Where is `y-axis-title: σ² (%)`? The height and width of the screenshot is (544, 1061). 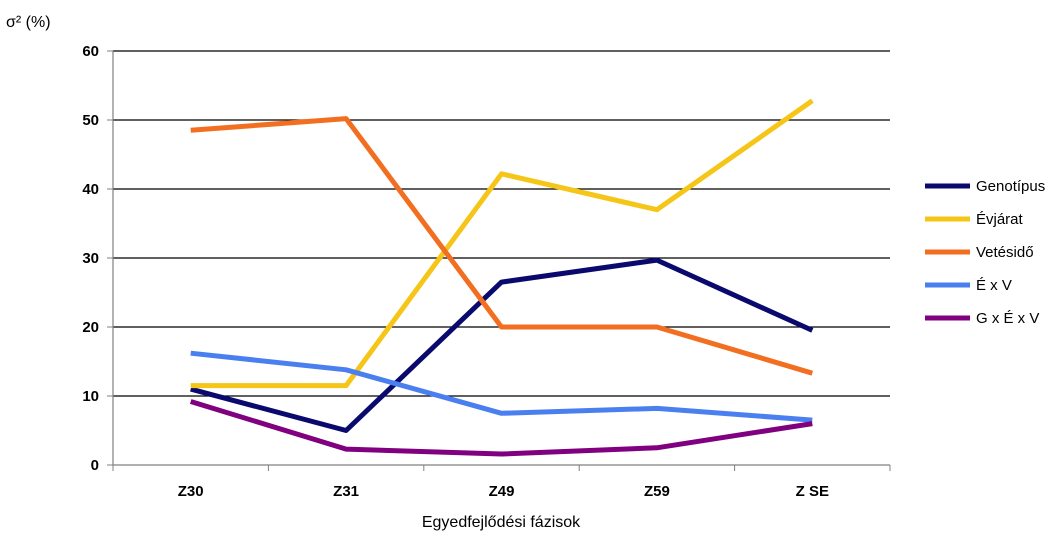 y-axis-title: σ² (%) is located at coordinates (28, 22).